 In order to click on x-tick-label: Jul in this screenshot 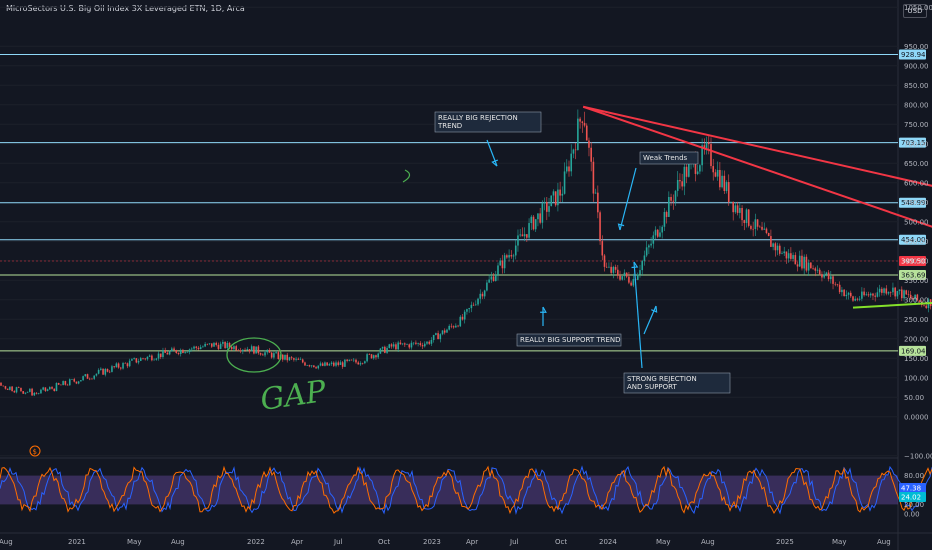, I will do `click(514, 542)`.